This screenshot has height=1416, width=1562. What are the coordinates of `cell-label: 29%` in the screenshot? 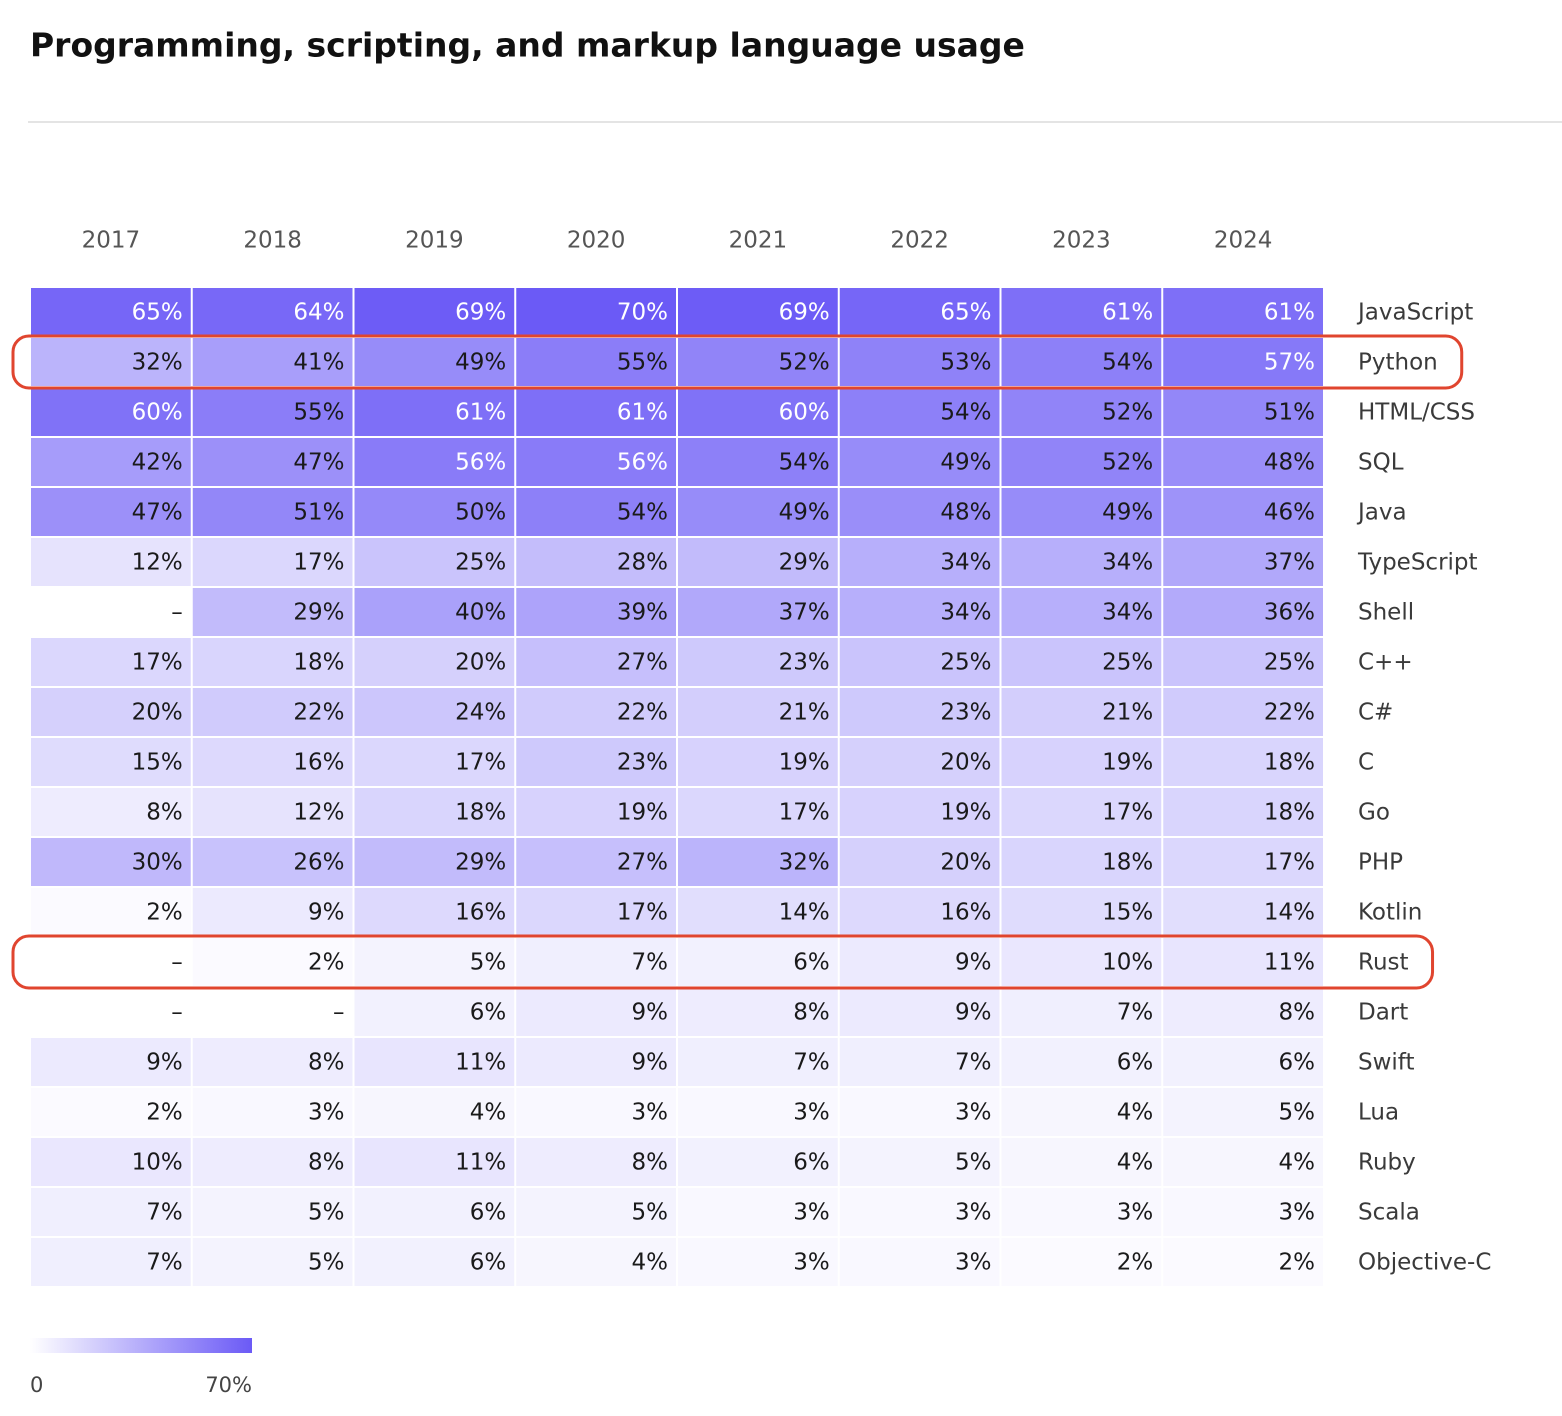 It's located at (318, 613).